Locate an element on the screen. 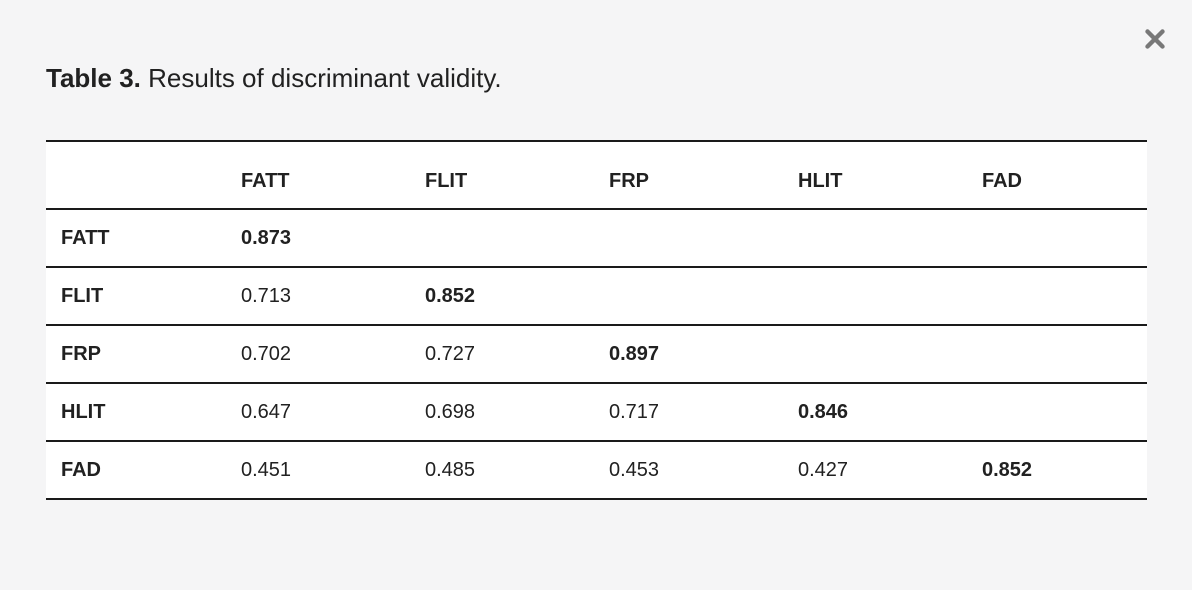 This screenshot has height=590, width=1192. cell-hlit-fad is located at coordinates (1057, 412).